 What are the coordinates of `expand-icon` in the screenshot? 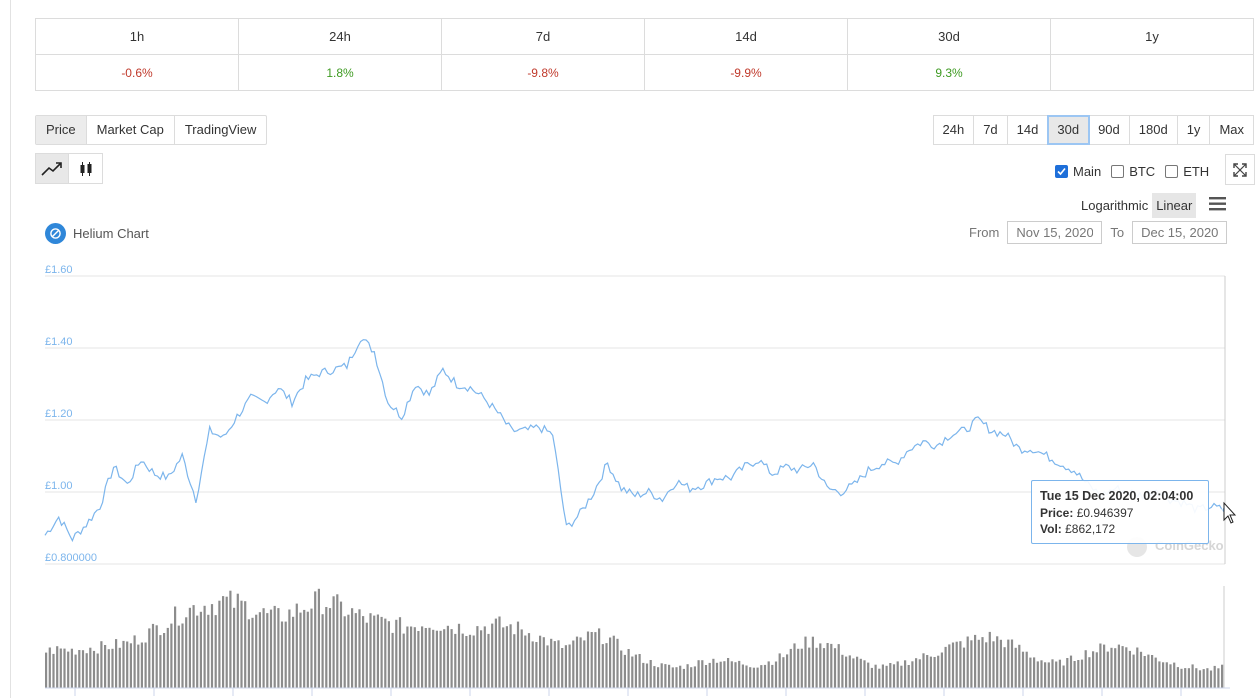 It's located at (1240, 169).